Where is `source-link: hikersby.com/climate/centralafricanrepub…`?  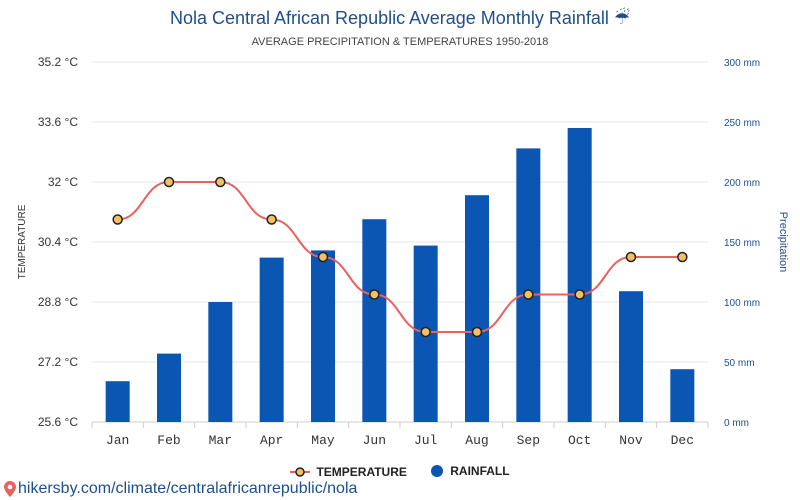 source-link: hikersby.com/climate/centralafricanrepub… is located at coordinates (180, 489).